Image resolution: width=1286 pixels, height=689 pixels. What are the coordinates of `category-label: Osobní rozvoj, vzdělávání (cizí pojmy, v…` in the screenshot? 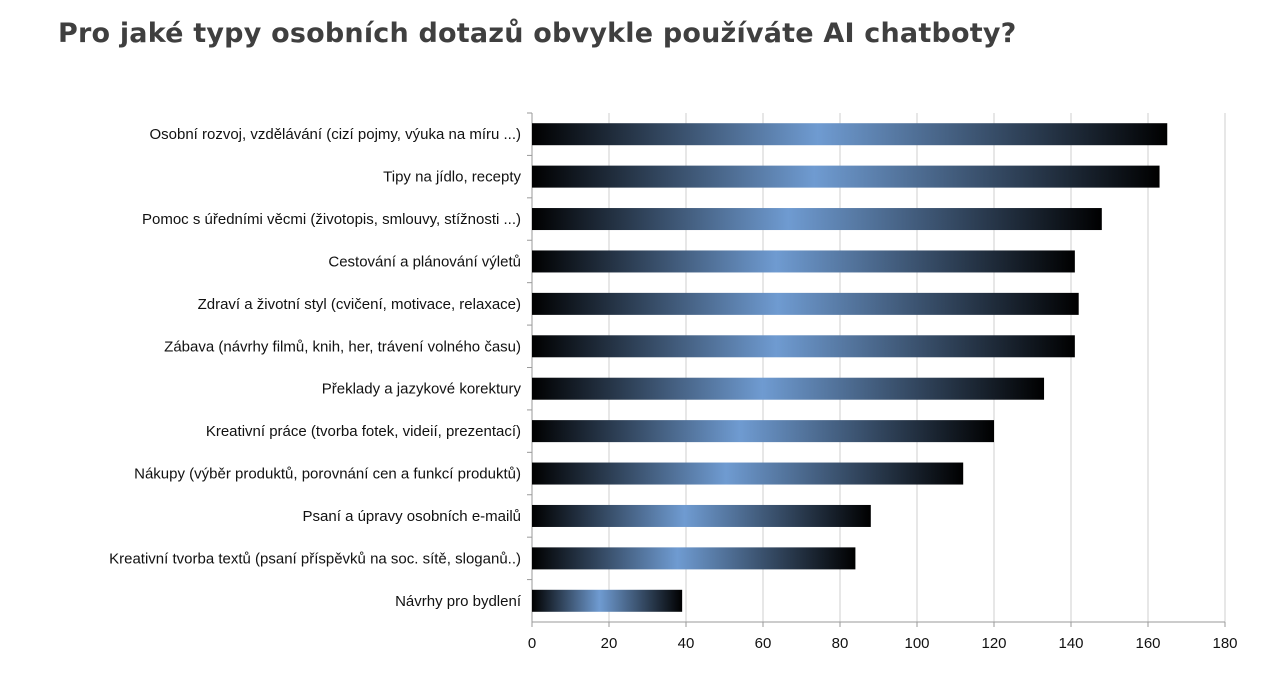 It's located at (335, 134).